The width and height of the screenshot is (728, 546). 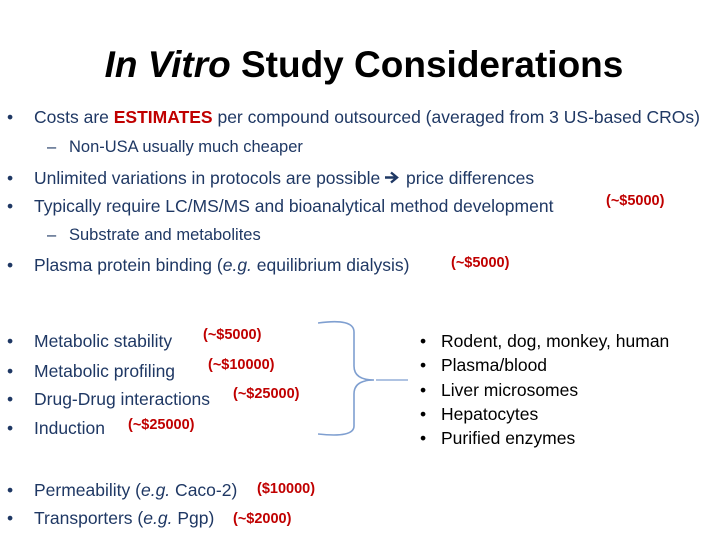 What do you see at coordinates (70, 428) in the screenshot?
I see `assay-label: Induction` at bounding box center [70, 428].